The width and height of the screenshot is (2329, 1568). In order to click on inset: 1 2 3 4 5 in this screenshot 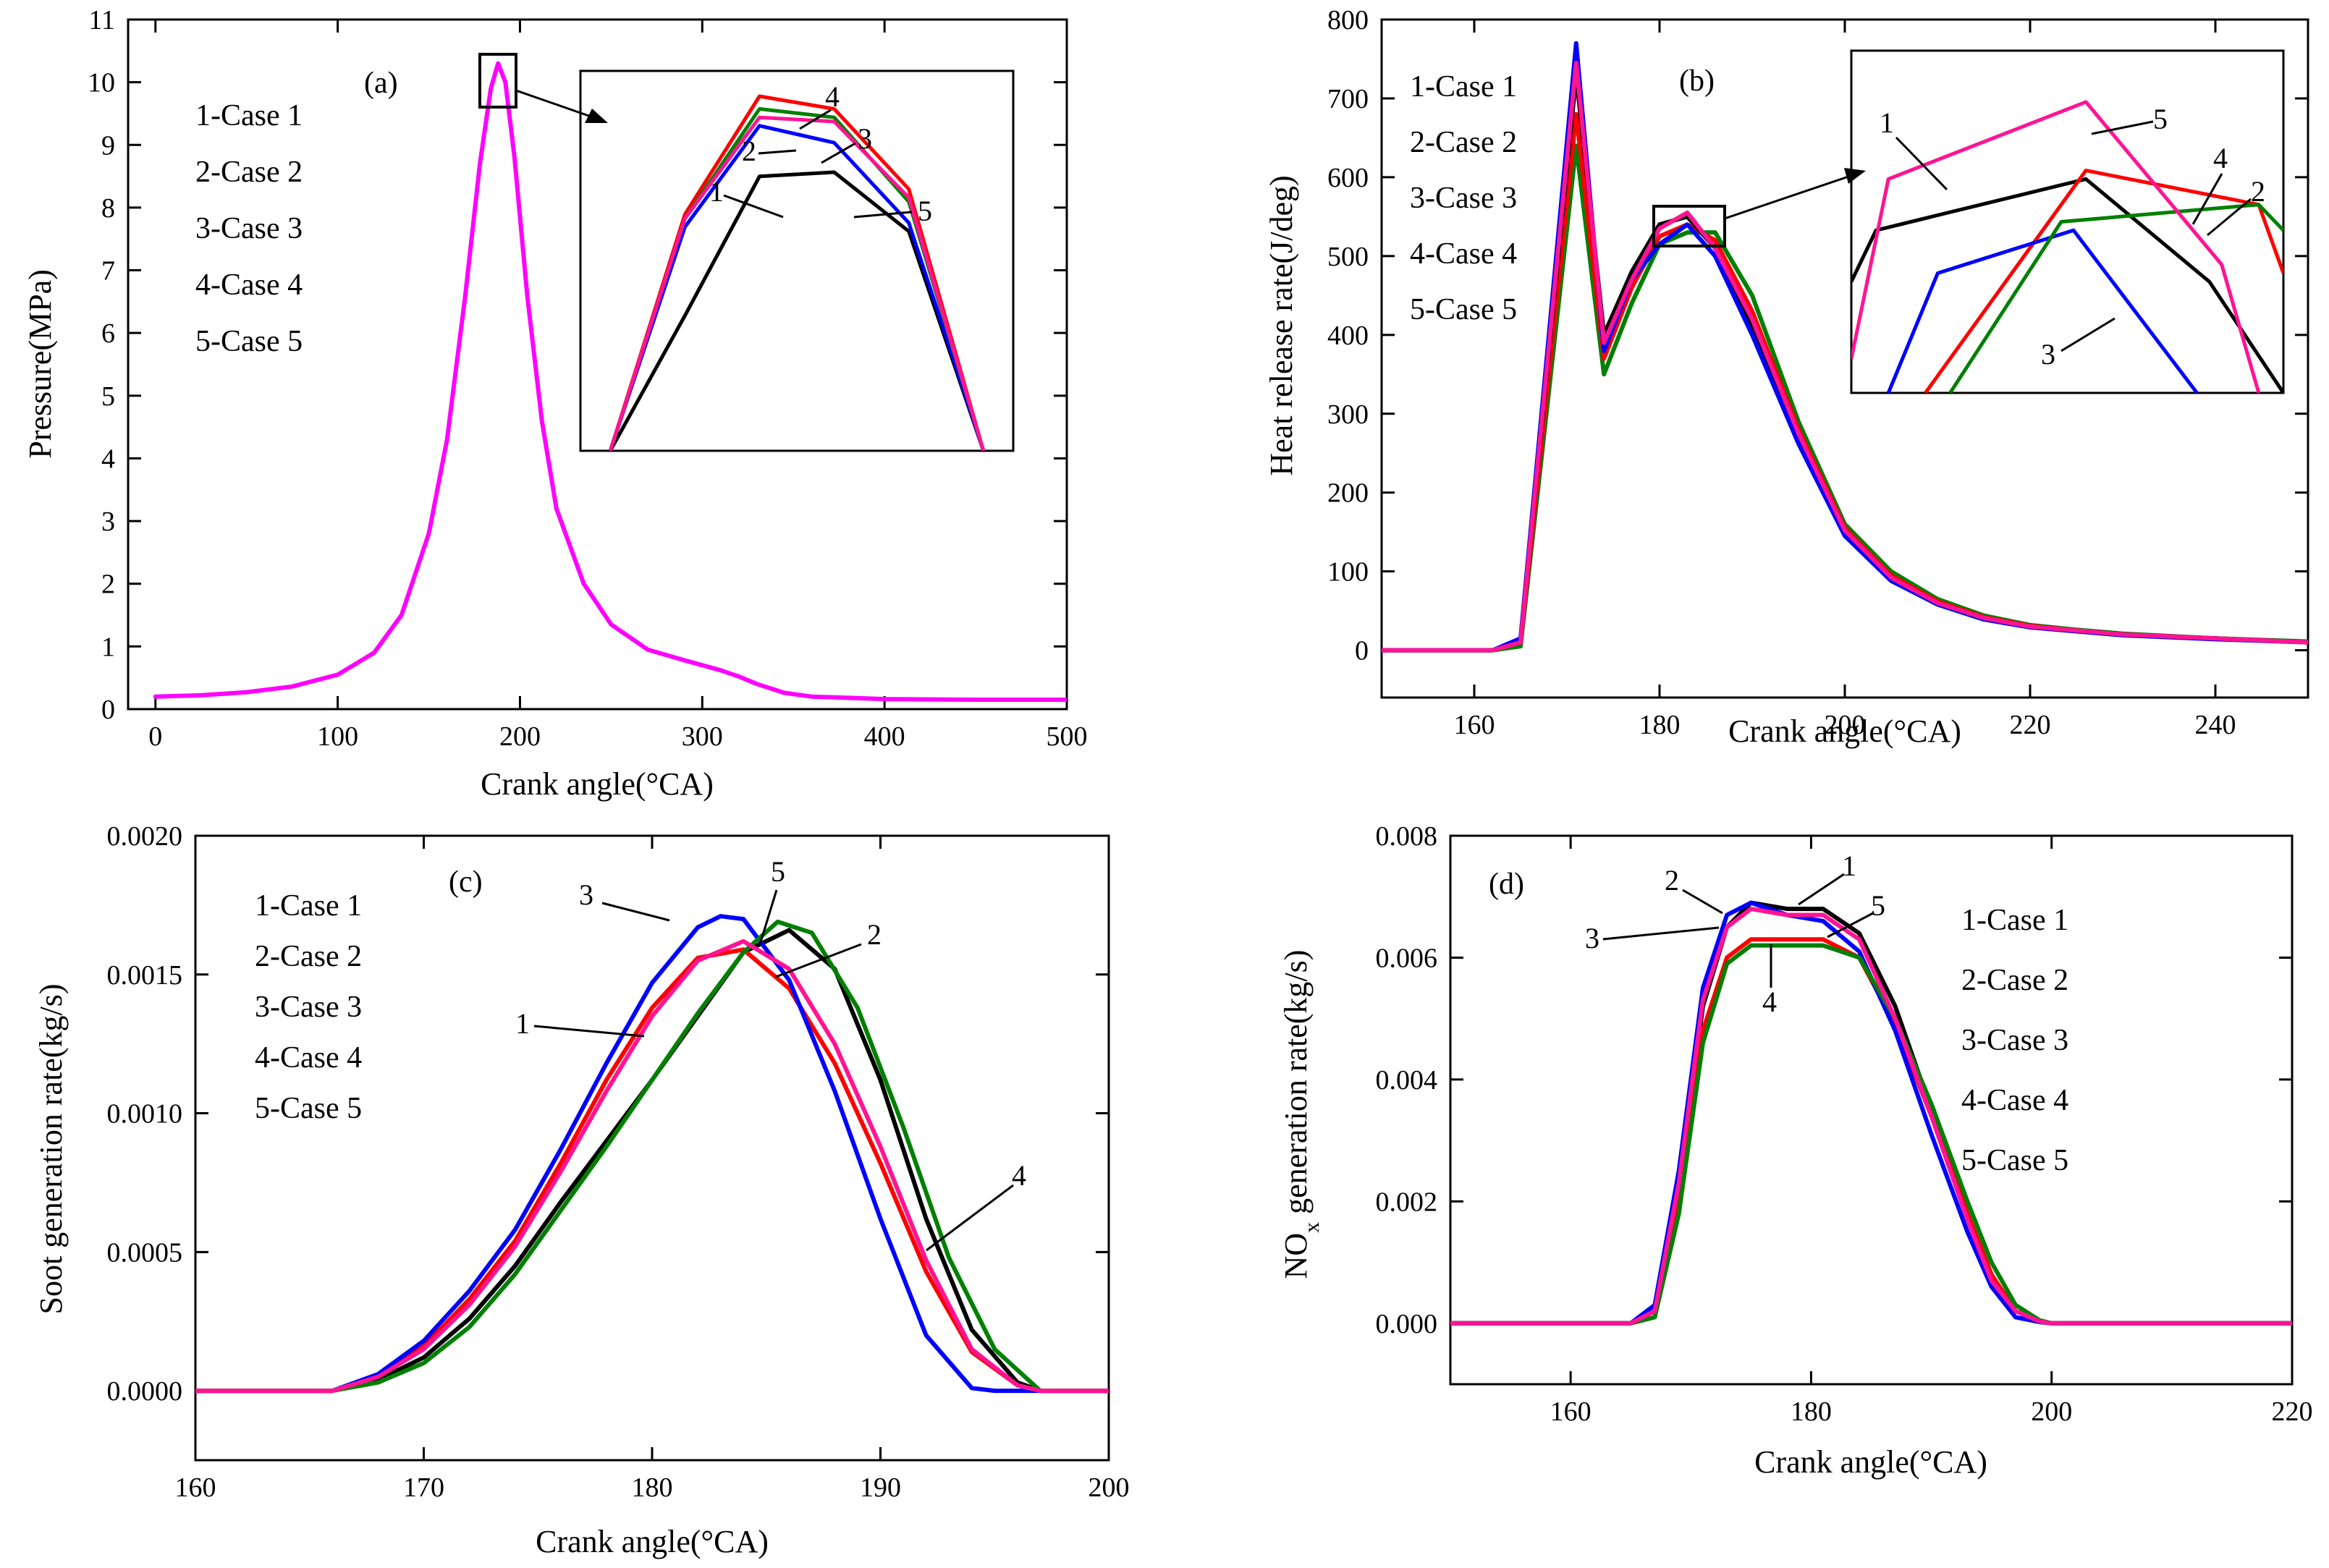, I will do `click(797, 260)`.